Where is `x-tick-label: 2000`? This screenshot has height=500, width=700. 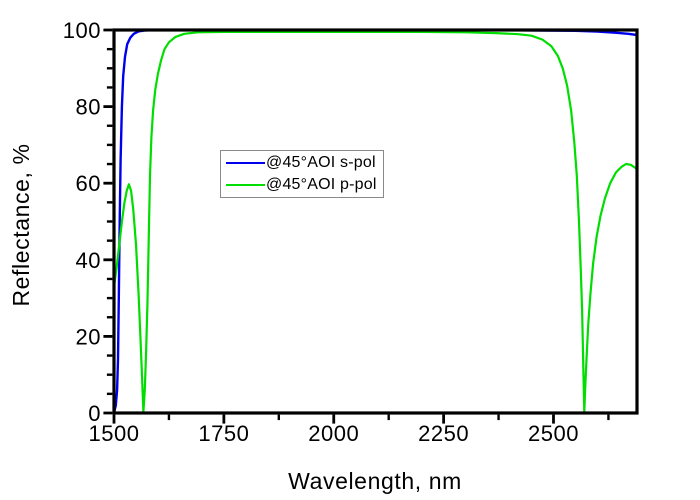 x-tick-label: 2000 is located at coordinates (333, 433).